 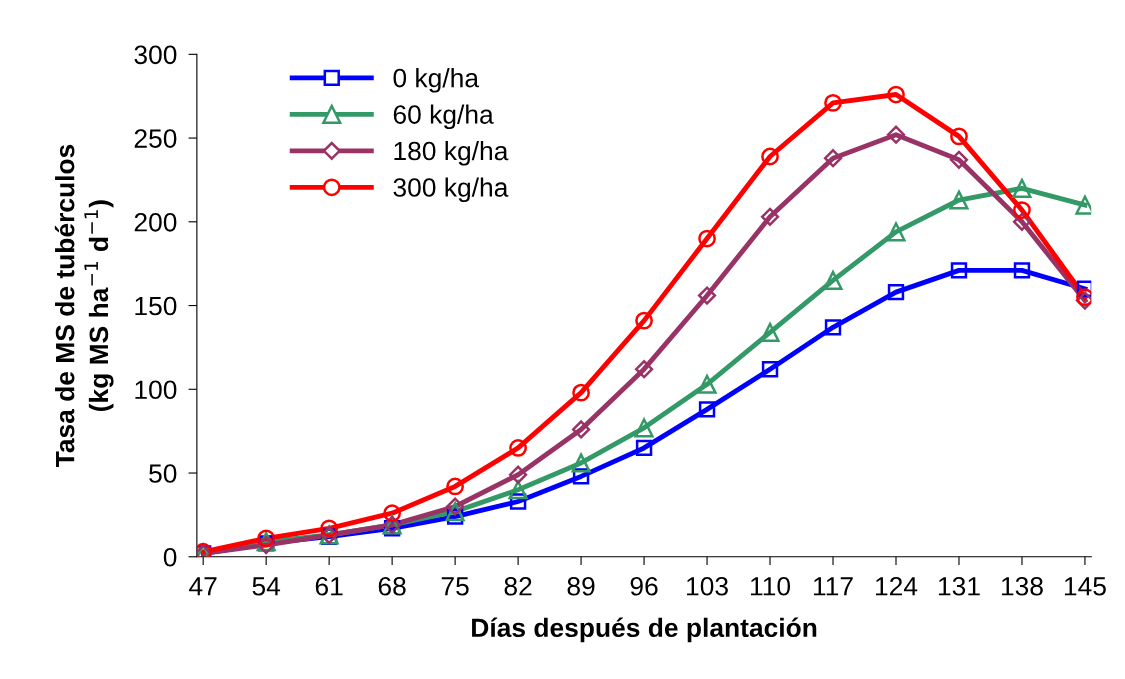 What do you see at coordinates (163, 473) in the screenshot?
I see `y-tick-label: 50` at bounding box center [163, 473].